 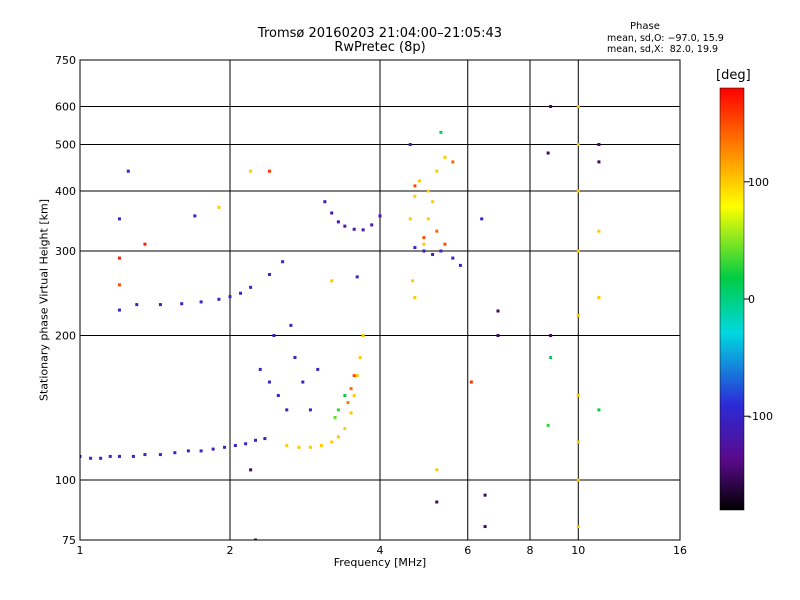 What do you see at coordinates (65, 336) in the screenshot?
I see `y-tick-label: 200` at bounding box center [65, 336].